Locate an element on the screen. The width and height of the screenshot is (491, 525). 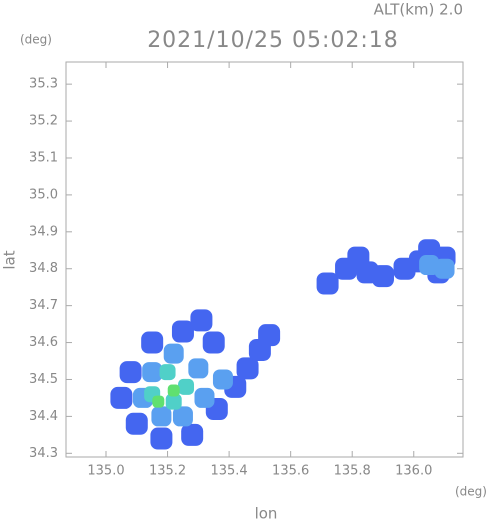
chart-title: 2021/10/25 05:02:18 is located at coordinates (273, 40).